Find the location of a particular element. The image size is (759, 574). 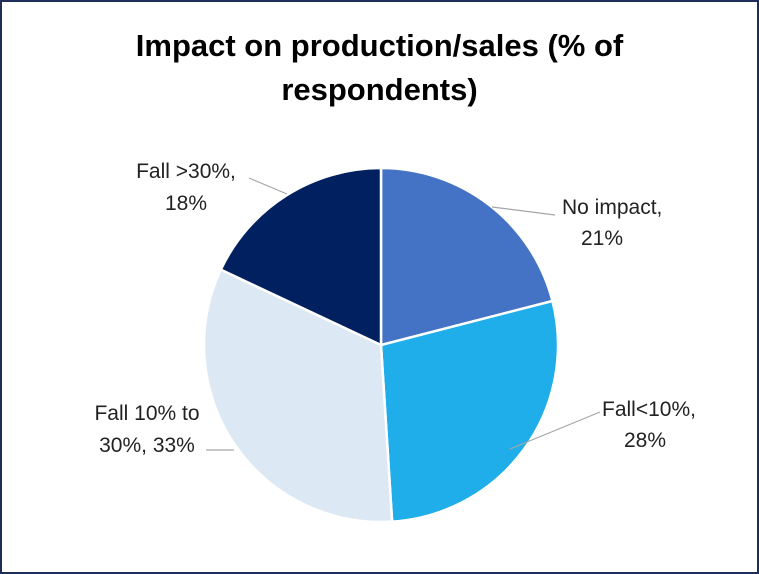

data-label: No impact, is located at coordinates (612, 207).